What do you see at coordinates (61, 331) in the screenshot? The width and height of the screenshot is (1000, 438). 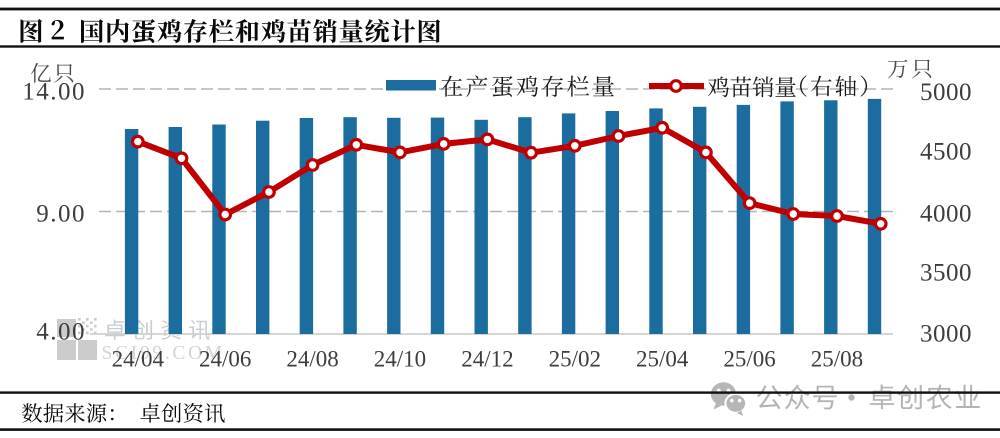 I see `svg-text: 4.00` at bounding box center [61, 331].